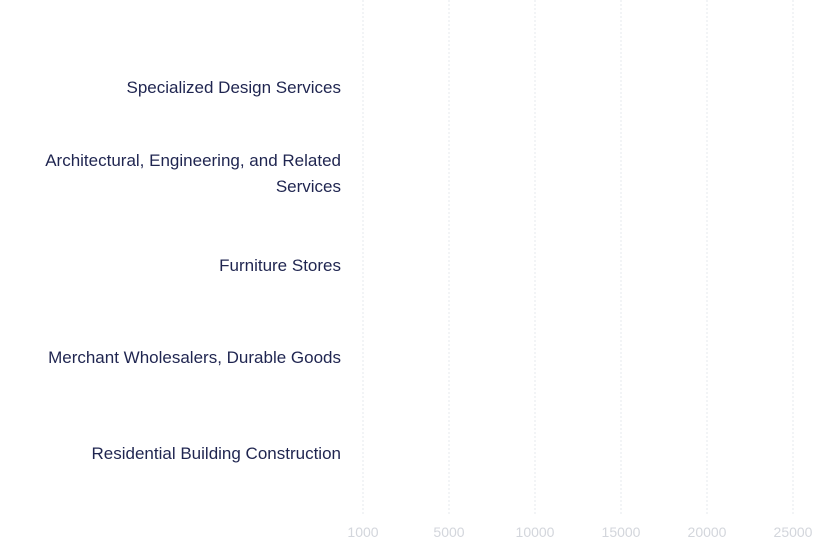 The width and height of the screenshot is (819, 547). What do you see at coordinates (194, 357) in the screenshot?
I see `category-label: Merchant Wholesalers, Durable Goods` at bounding box center [194, 357].